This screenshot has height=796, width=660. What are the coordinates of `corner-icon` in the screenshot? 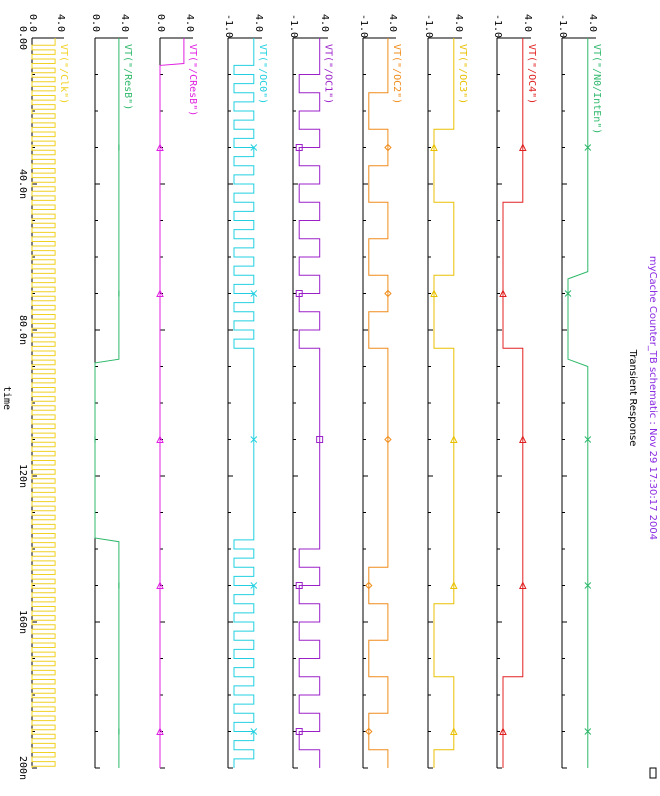 It's located at (653, 773).